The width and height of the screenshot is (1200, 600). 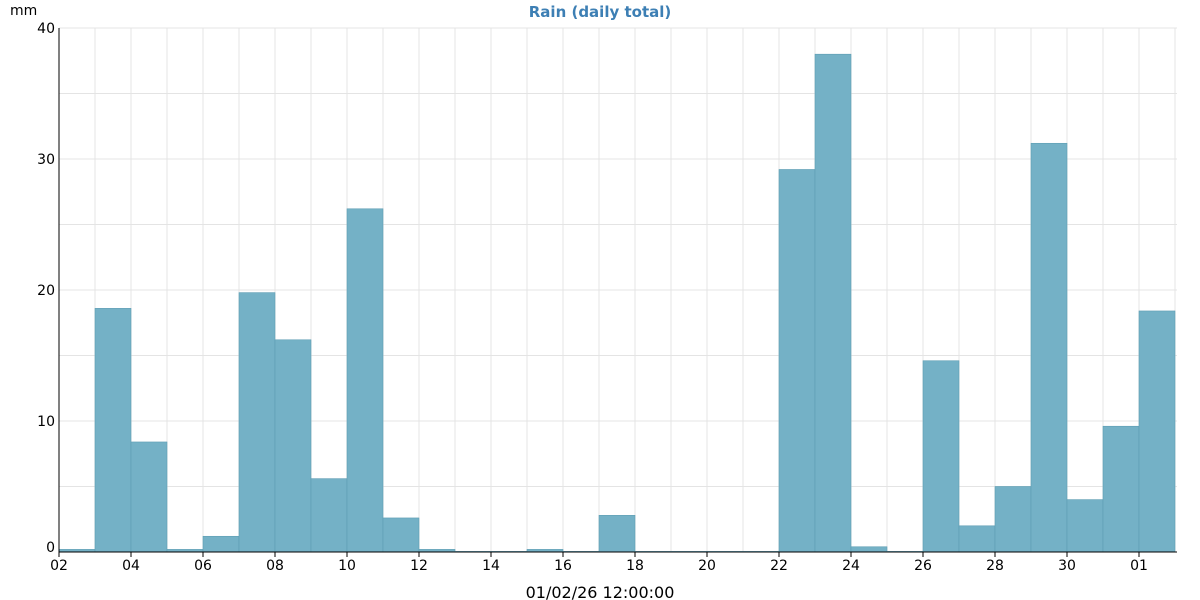 I want to click on x-tick-label: 18, so click(x=635, y=566).